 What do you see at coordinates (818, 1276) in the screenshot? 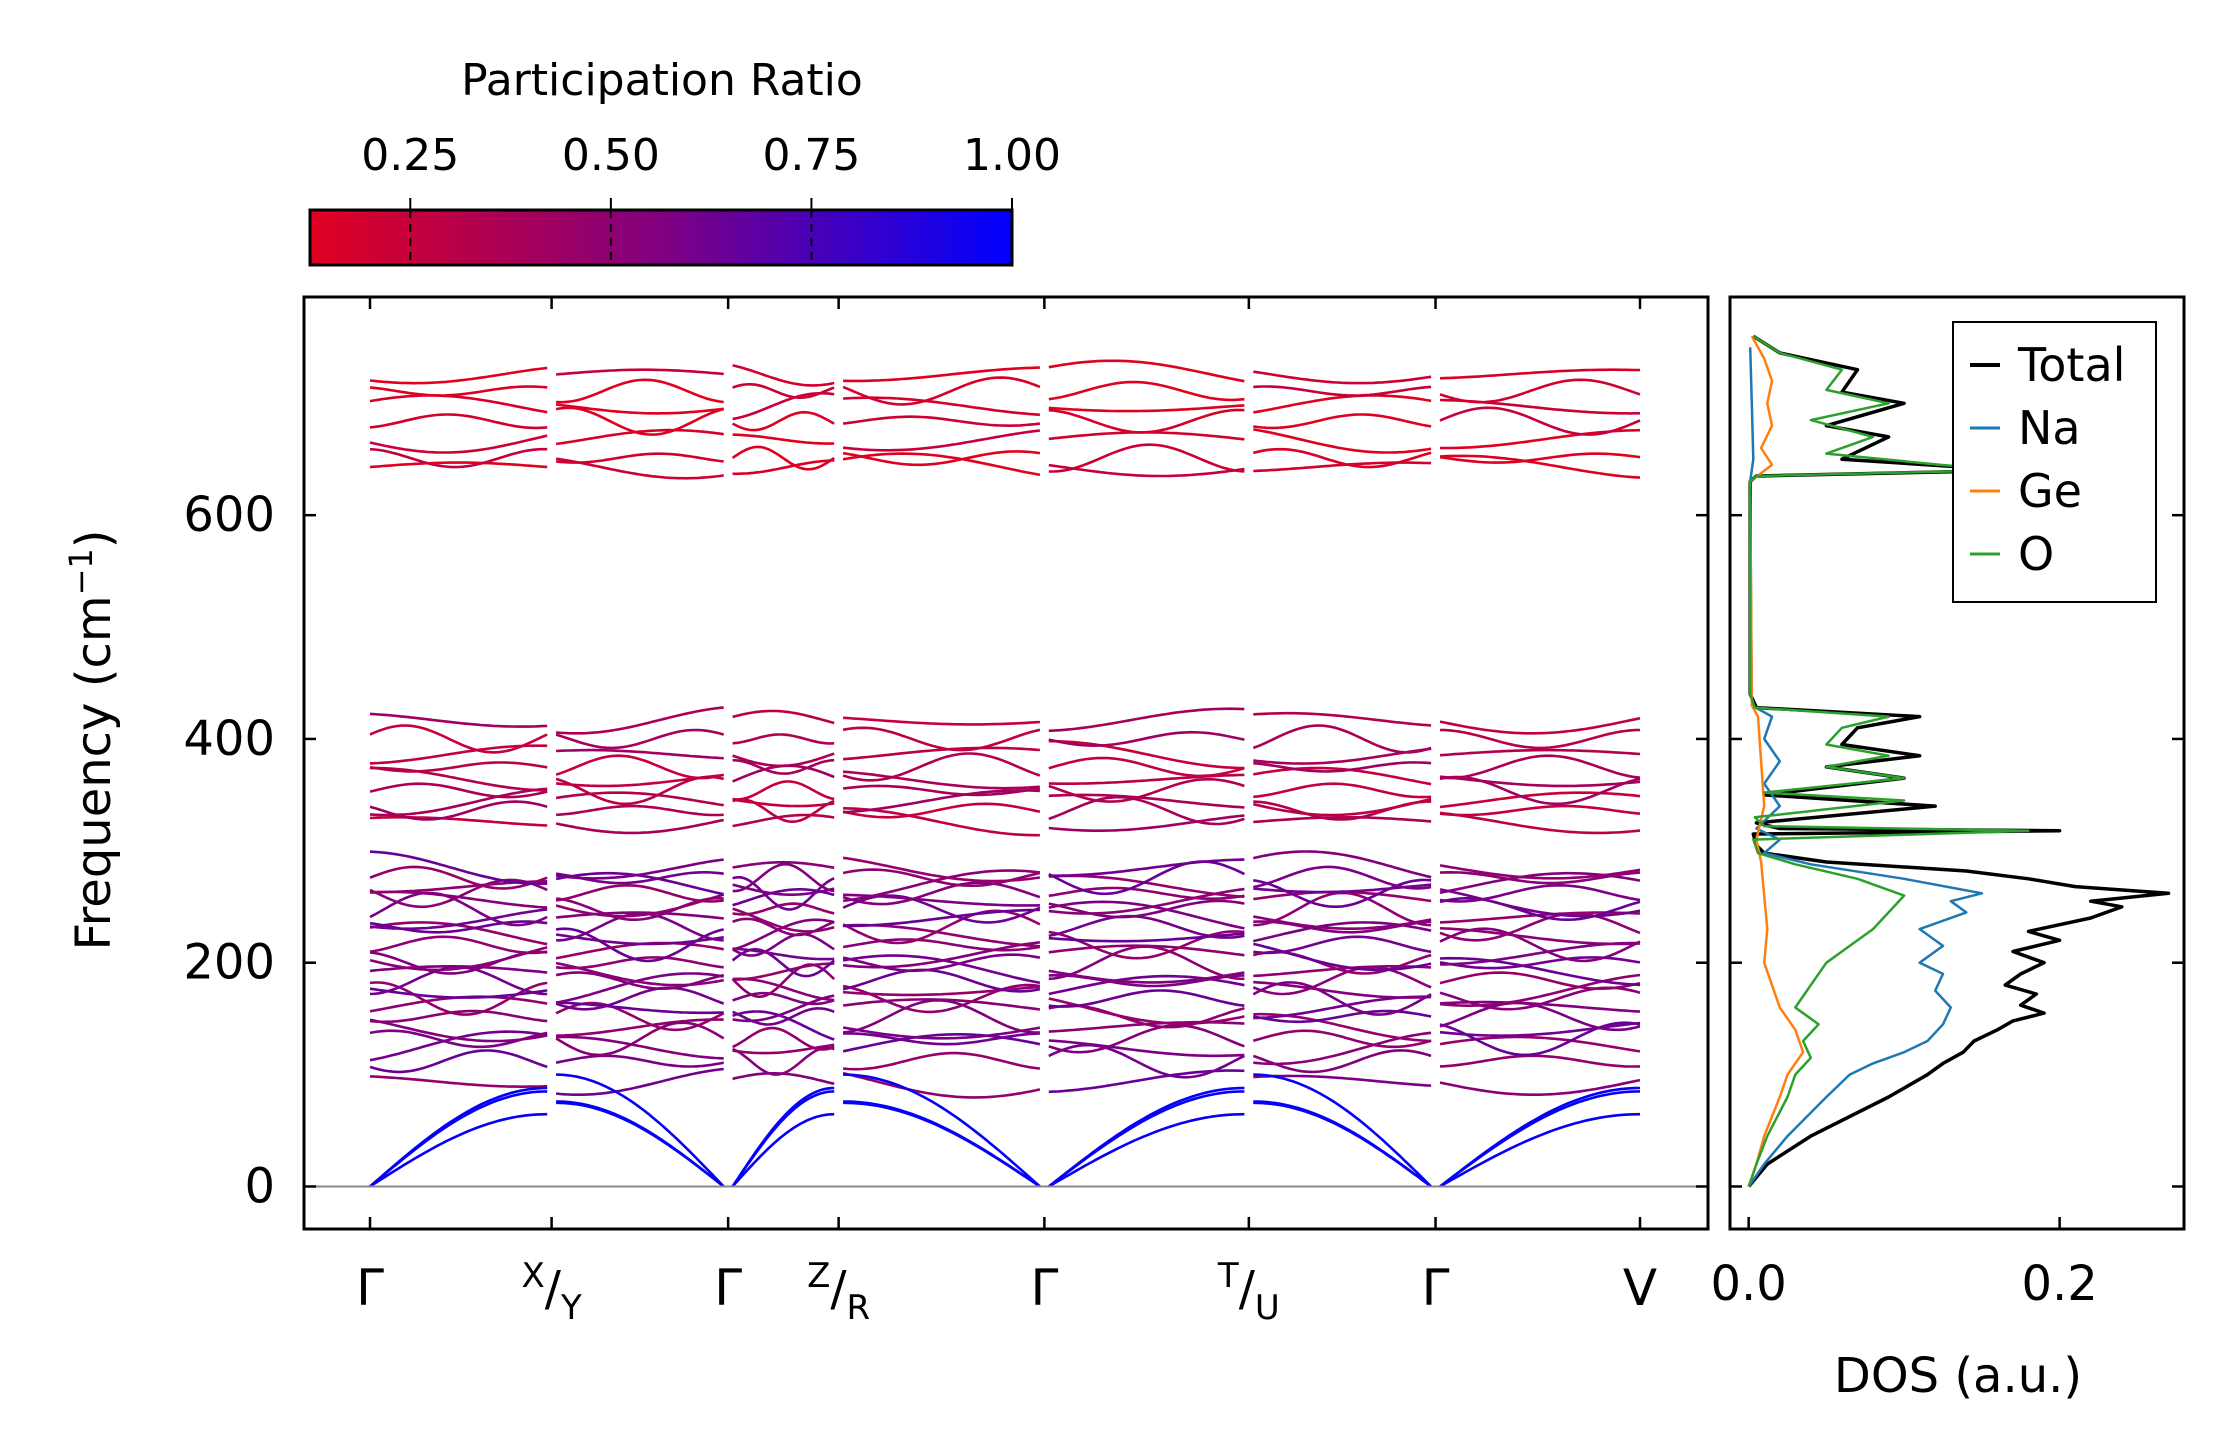
I see `kpoint-label-prefix: Z` at bounding box center [818, 1276].